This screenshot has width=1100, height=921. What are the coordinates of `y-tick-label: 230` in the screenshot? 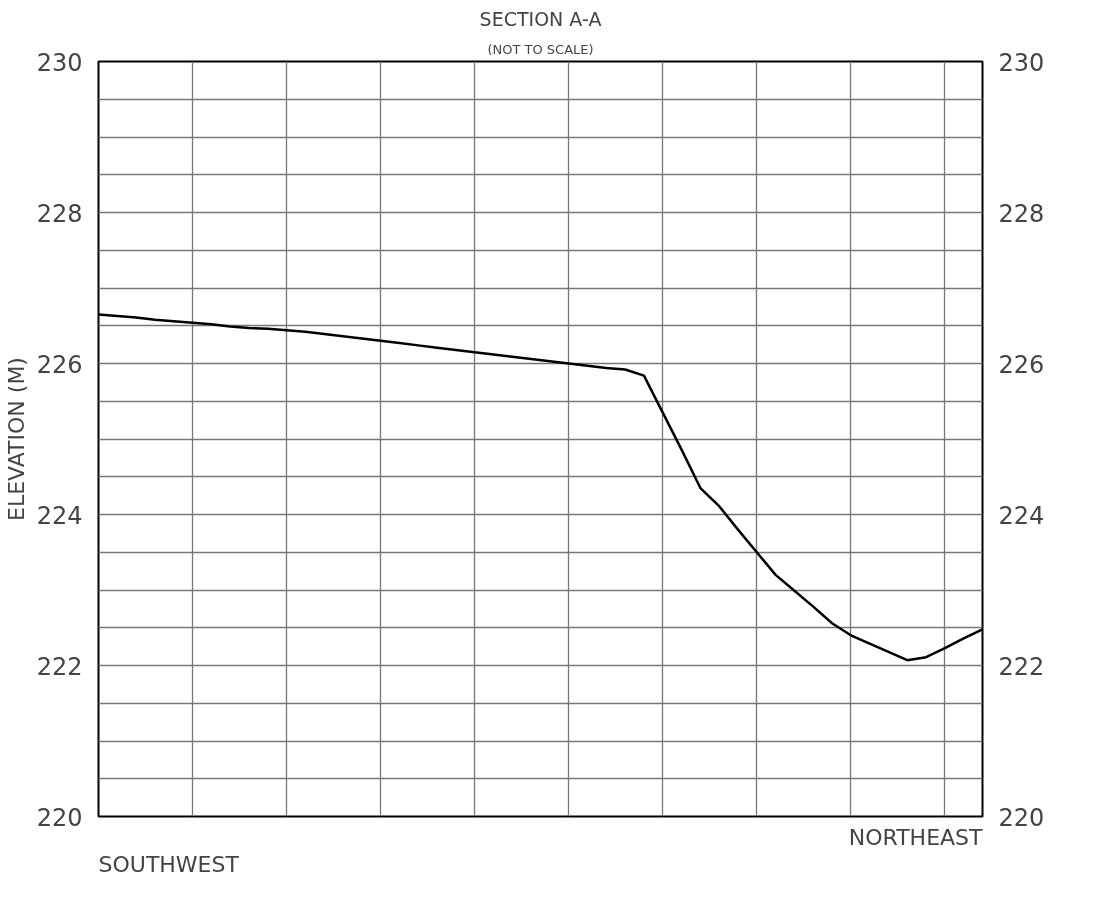 It's located at (59, 62).